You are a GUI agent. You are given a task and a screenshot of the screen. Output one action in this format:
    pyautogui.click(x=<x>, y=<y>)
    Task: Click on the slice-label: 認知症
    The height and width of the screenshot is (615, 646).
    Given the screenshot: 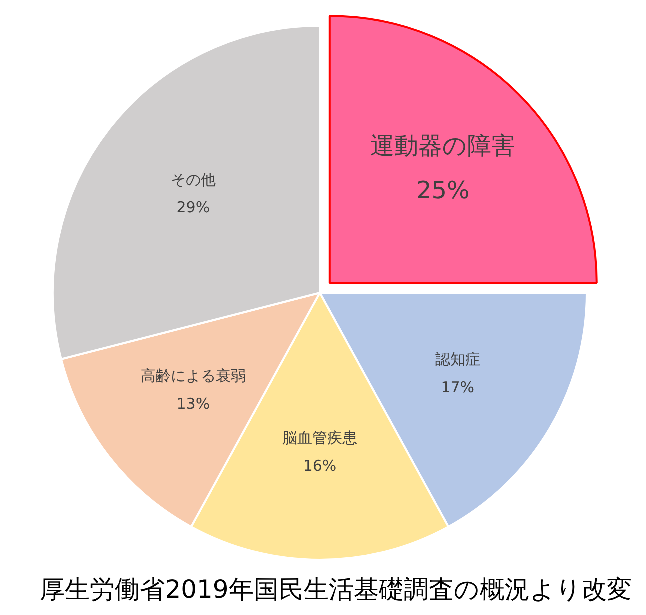 What is the action you would take?
    pyautogui.click(x=457, y=359)
    